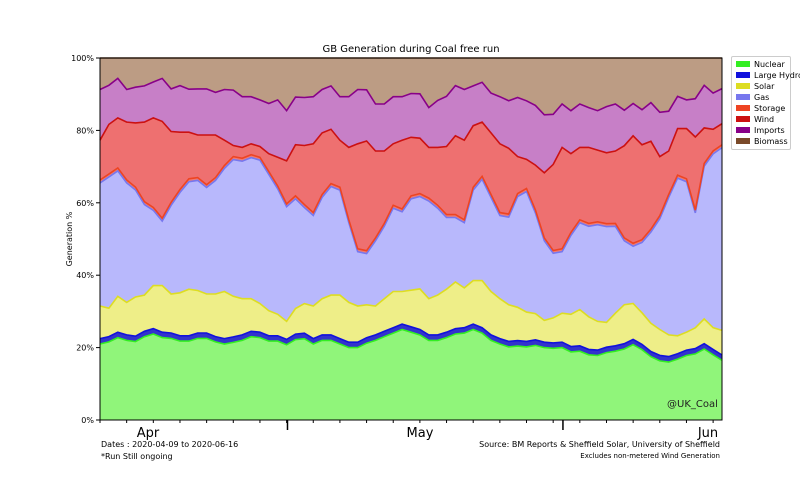 The image size is (800, 484). Describe the element at coordinates (769, 64) in the screenshot. I see `legend-label: Nuclear` at that location.